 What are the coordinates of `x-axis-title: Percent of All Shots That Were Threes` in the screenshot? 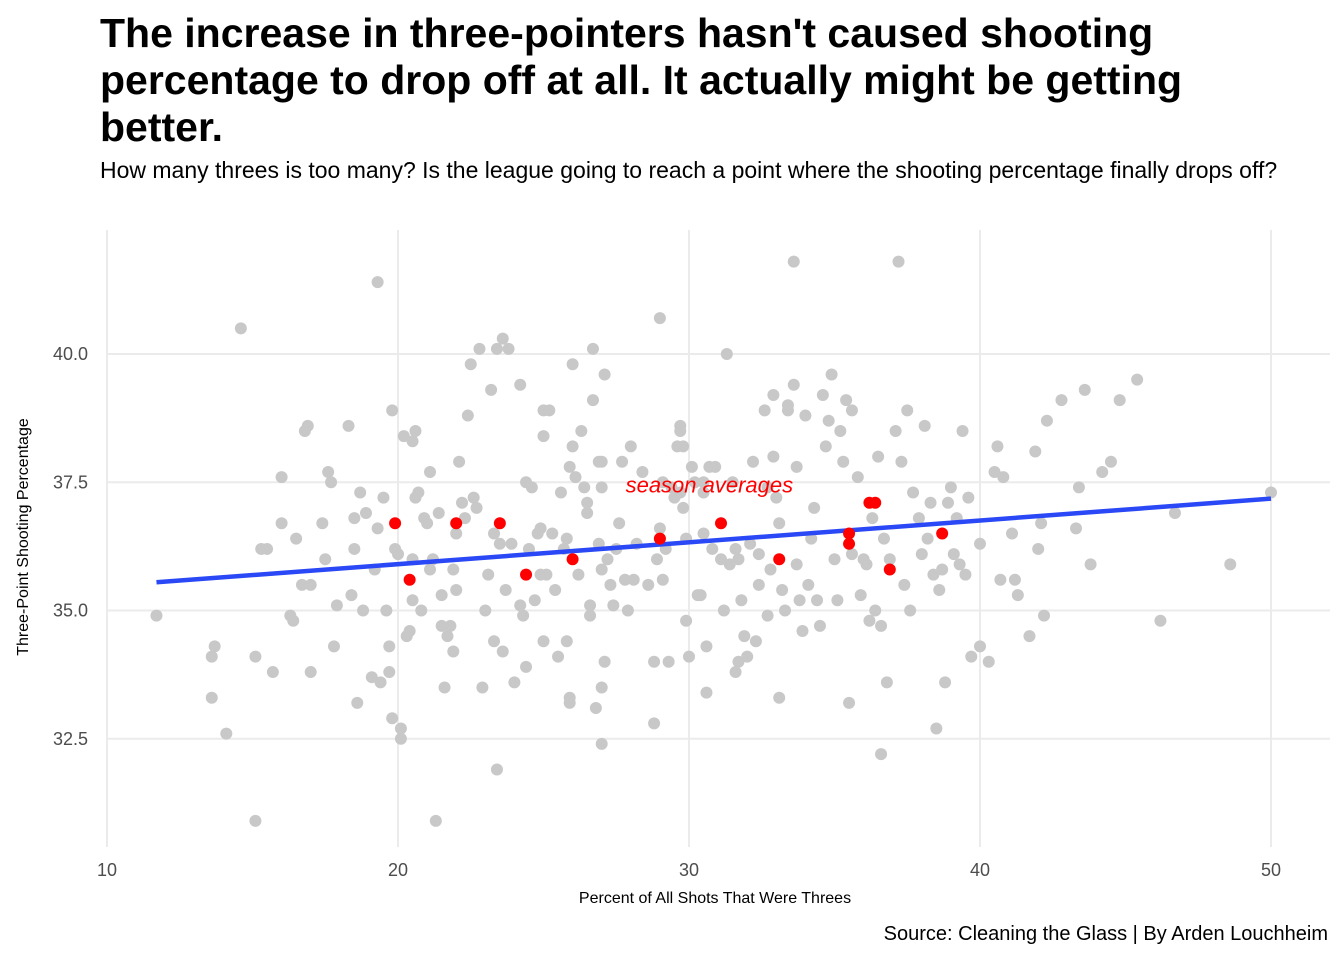 It's located at (715, 898).